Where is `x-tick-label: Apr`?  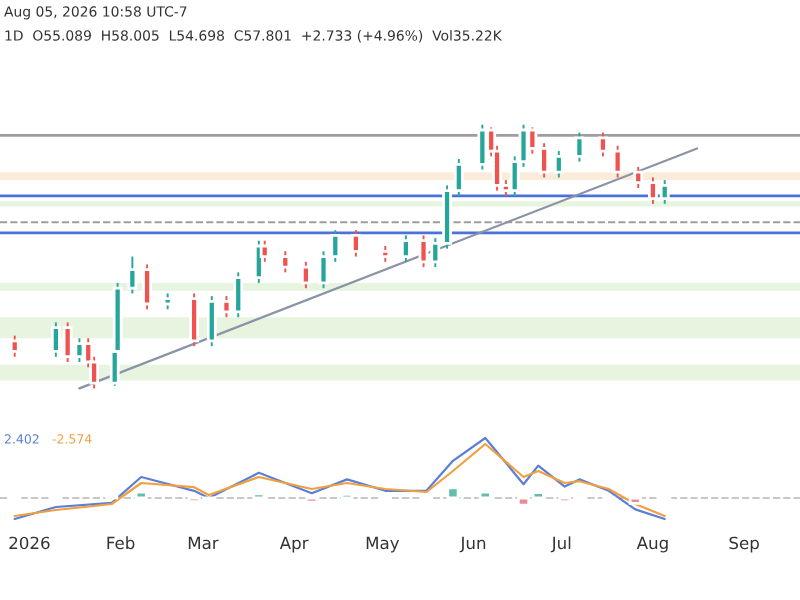
x-tick-label: Apr is located at coordinates (294, 544).